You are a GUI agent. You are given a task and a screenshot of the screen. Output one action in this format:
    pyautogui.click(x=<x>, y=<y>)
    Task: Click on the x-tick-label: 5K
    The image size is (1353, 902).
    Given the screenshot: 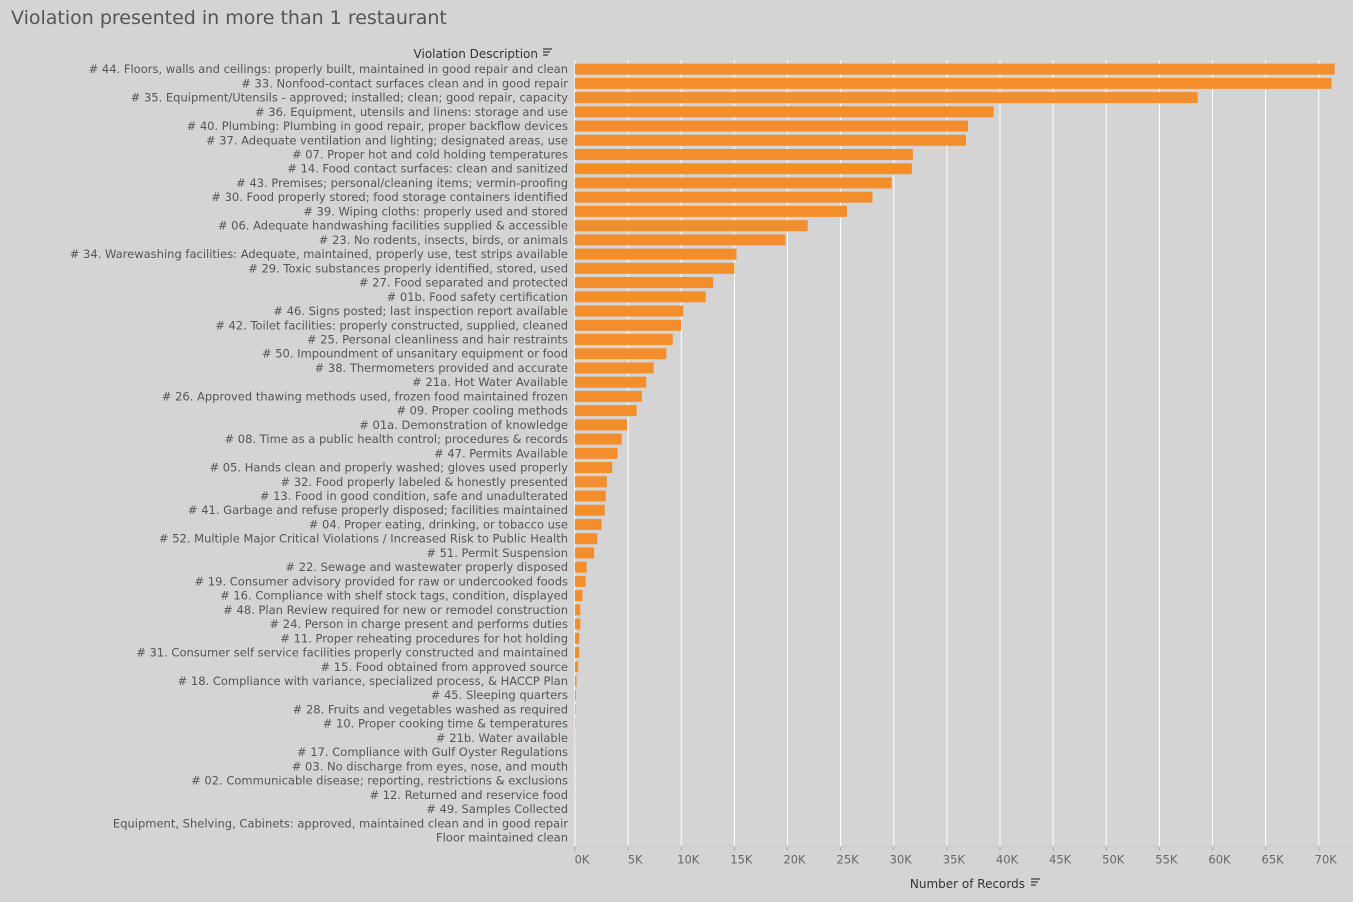 What is the action you would take?
    pyautogui.click(x=635, y=860)
    